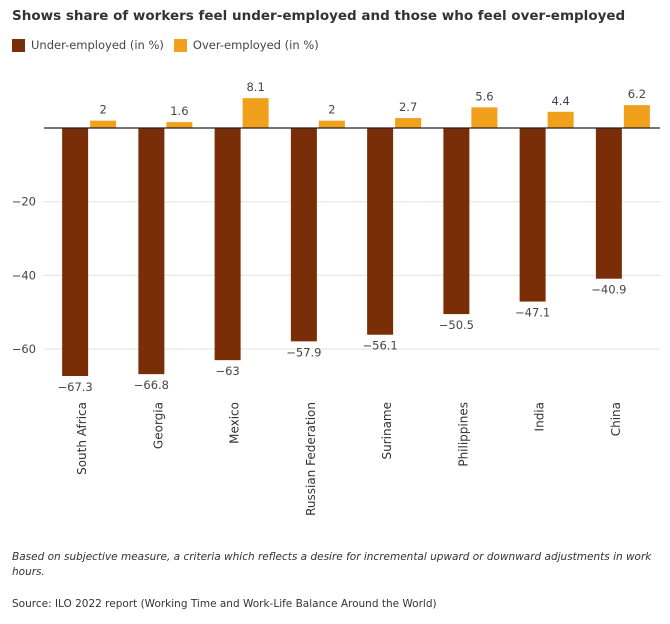  Describe the element at coordinates (255, 87) in the screenshot. I see `data-label-over-employed: 8.1` at that location.